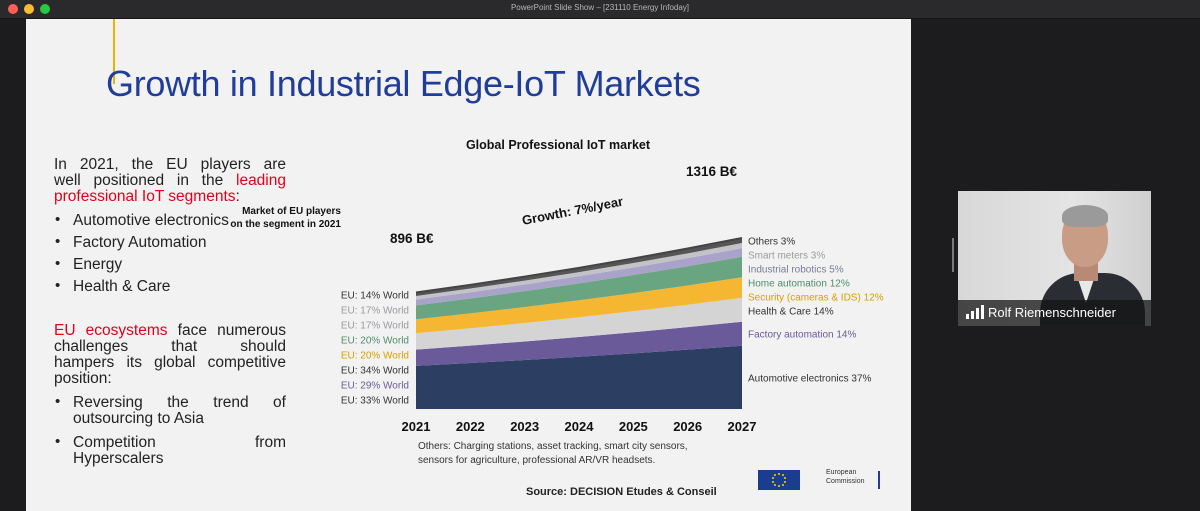  Describe the element at coordinates (285, 224) in the screenshot. I see `eu-header-line-2: on the segment in 2021` at that location.